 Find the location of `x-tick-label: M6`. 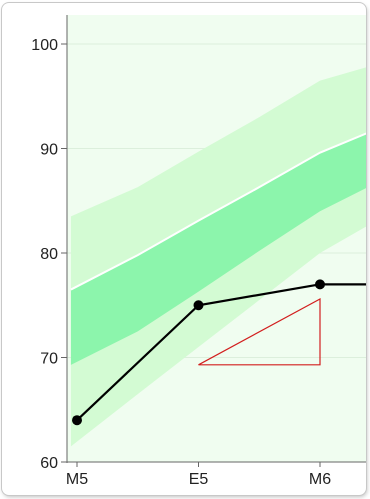

x-tick-label: M6 is located at coordinates (320, 479).